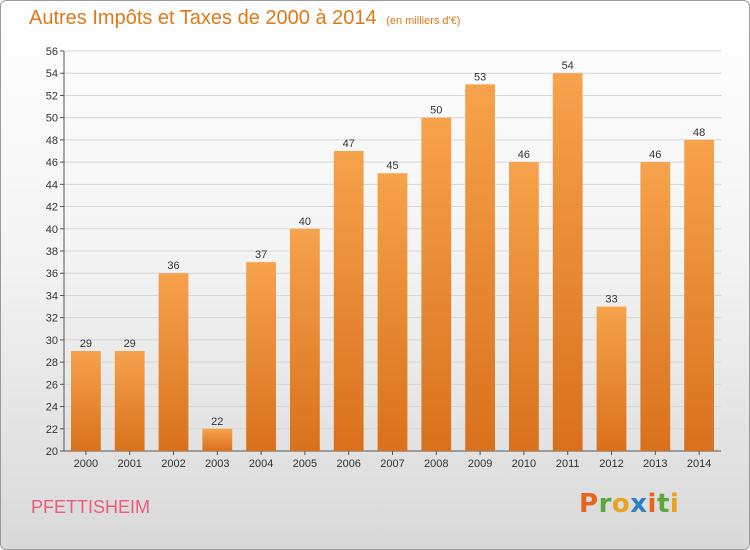  Describe the element at coordinates (52, 163) in the screenshot. I see `y-tick-label: 46` at that location.